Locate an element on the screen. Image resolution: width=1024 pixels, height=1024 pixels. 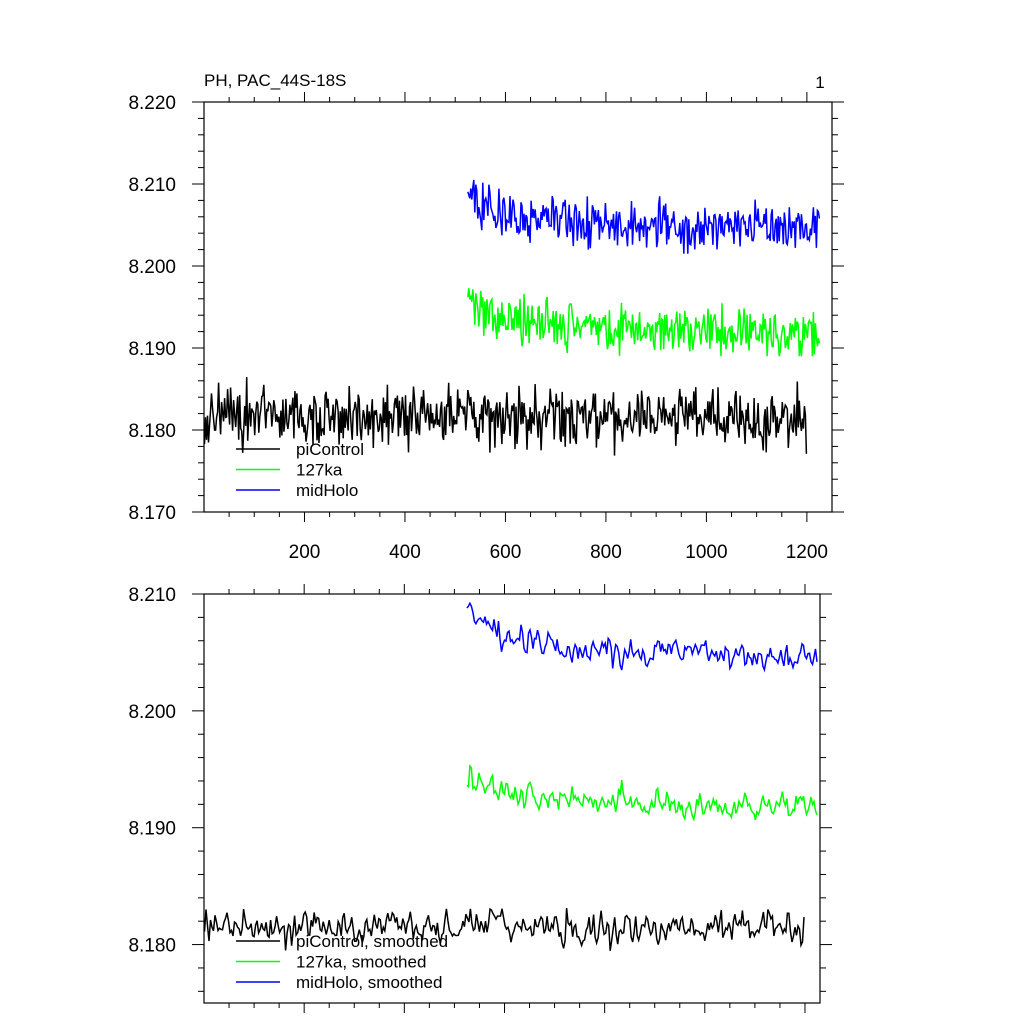
legend-label: piControl, smoothed is located at coordinates (372, 941).